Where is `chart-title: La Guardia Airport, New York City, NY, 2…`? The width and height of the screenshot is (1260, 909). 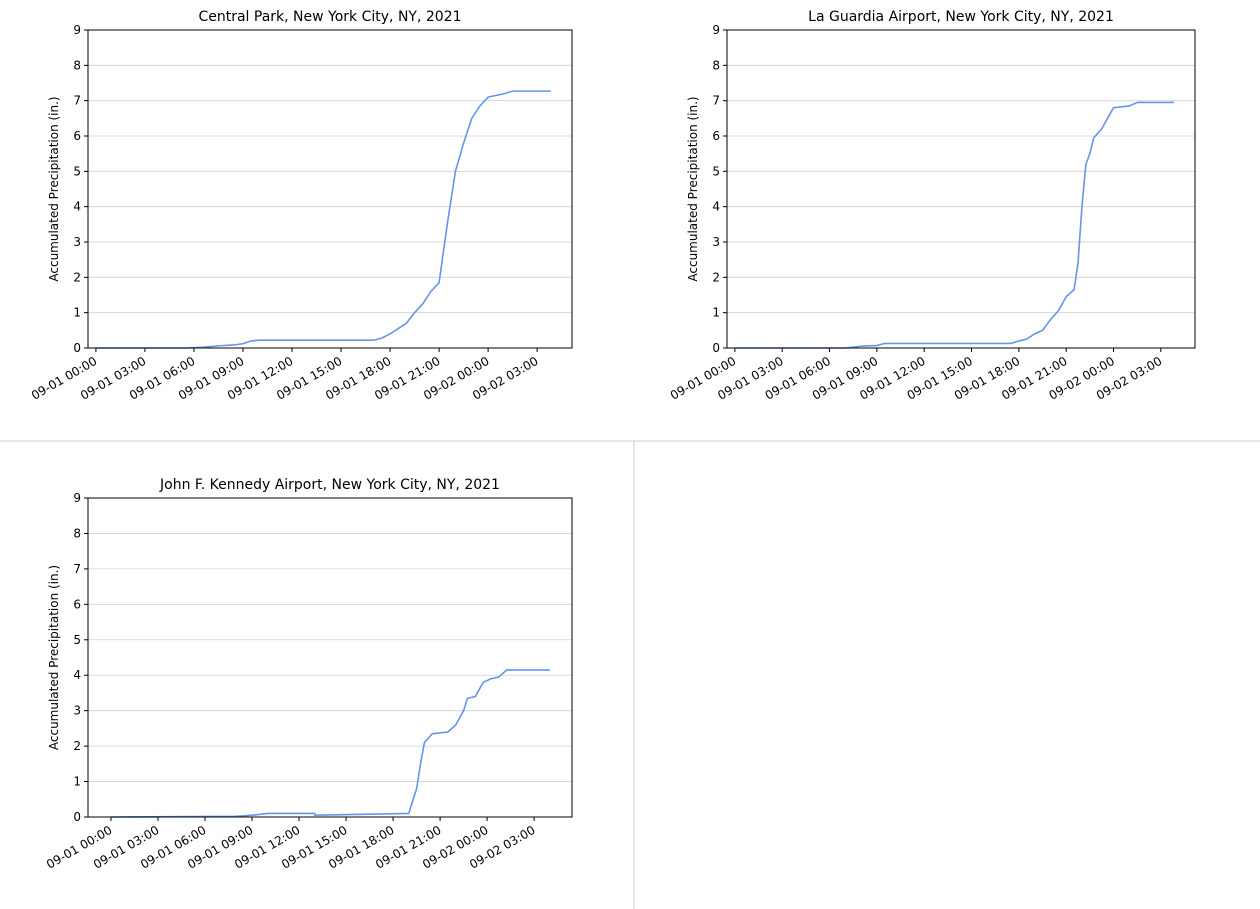
chart-title: La Guardia Airport, New York City, NY, 2… is located at coordinates (961, 17).